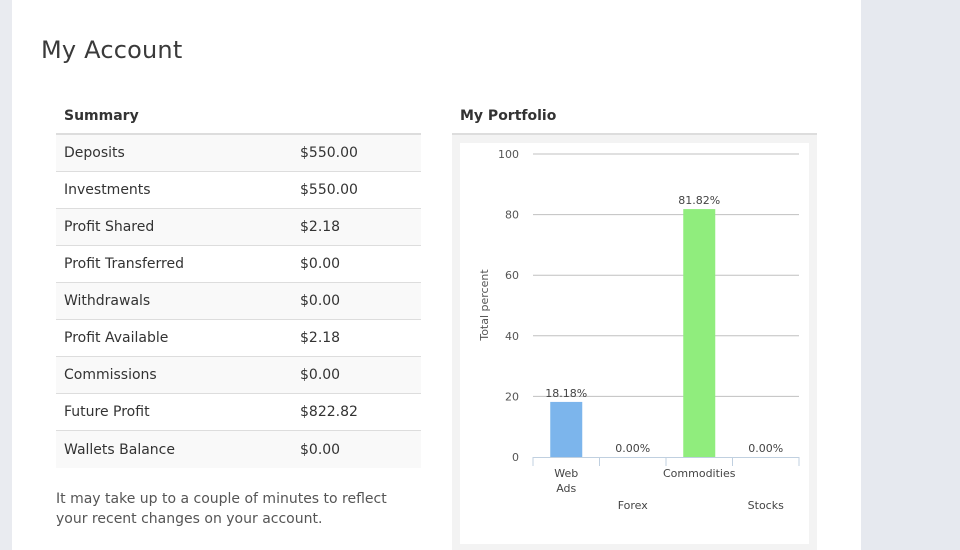 Image resolution: width=960 pixels, height=550 pixels. What do you see at coordinates (238, 153) in the screenshot?
I see `table-row-deposits: Deposits $550.00` at bounding box center [238, 153].